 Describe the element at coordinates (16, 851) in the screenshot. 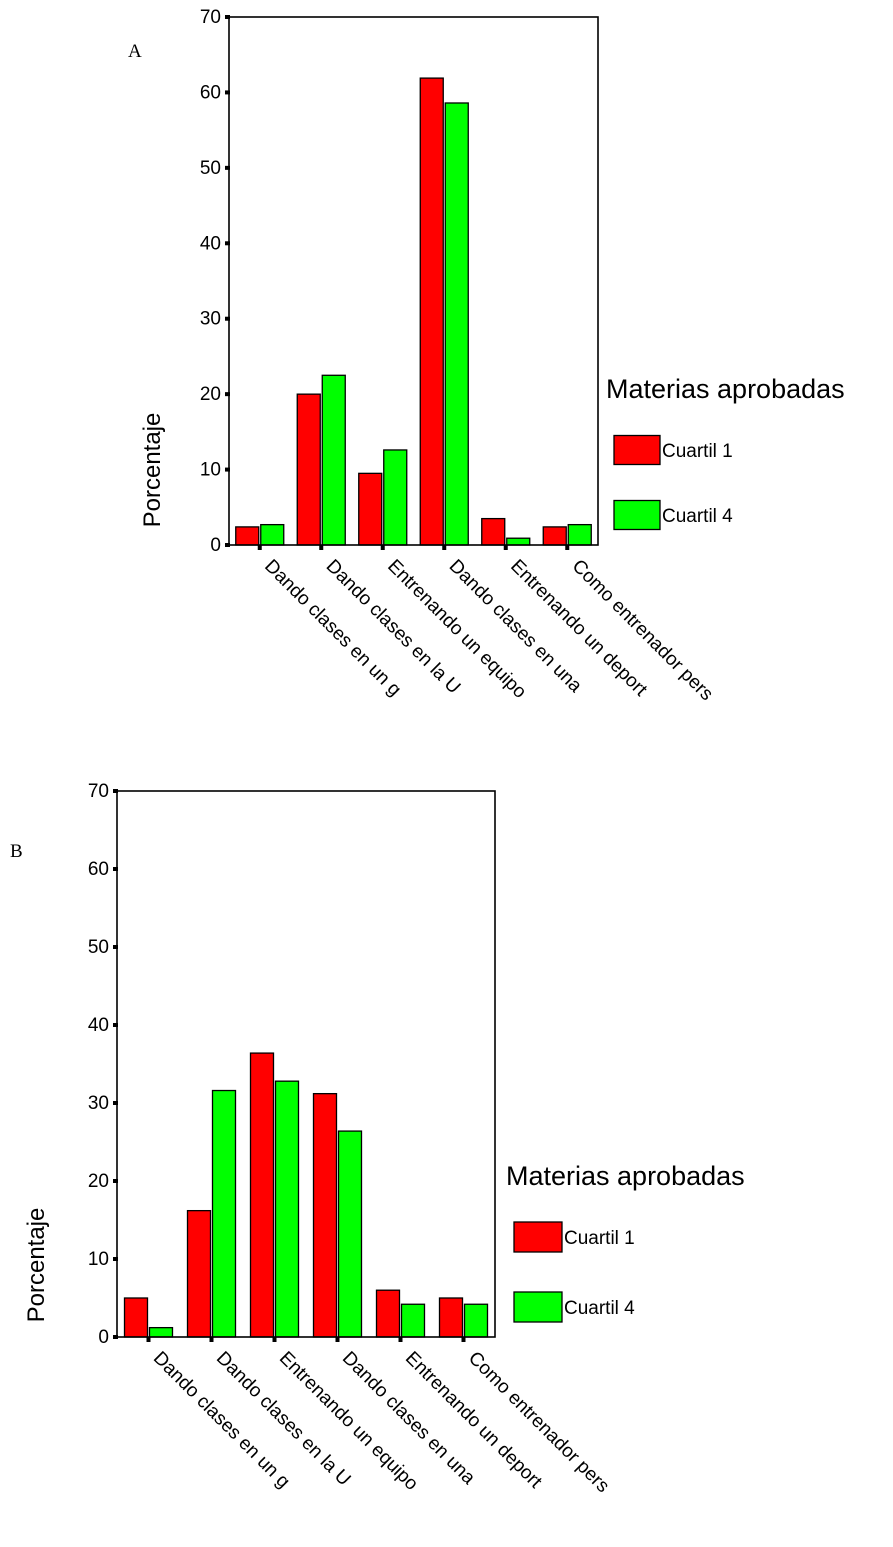

I see `panel-label: B` at that location.